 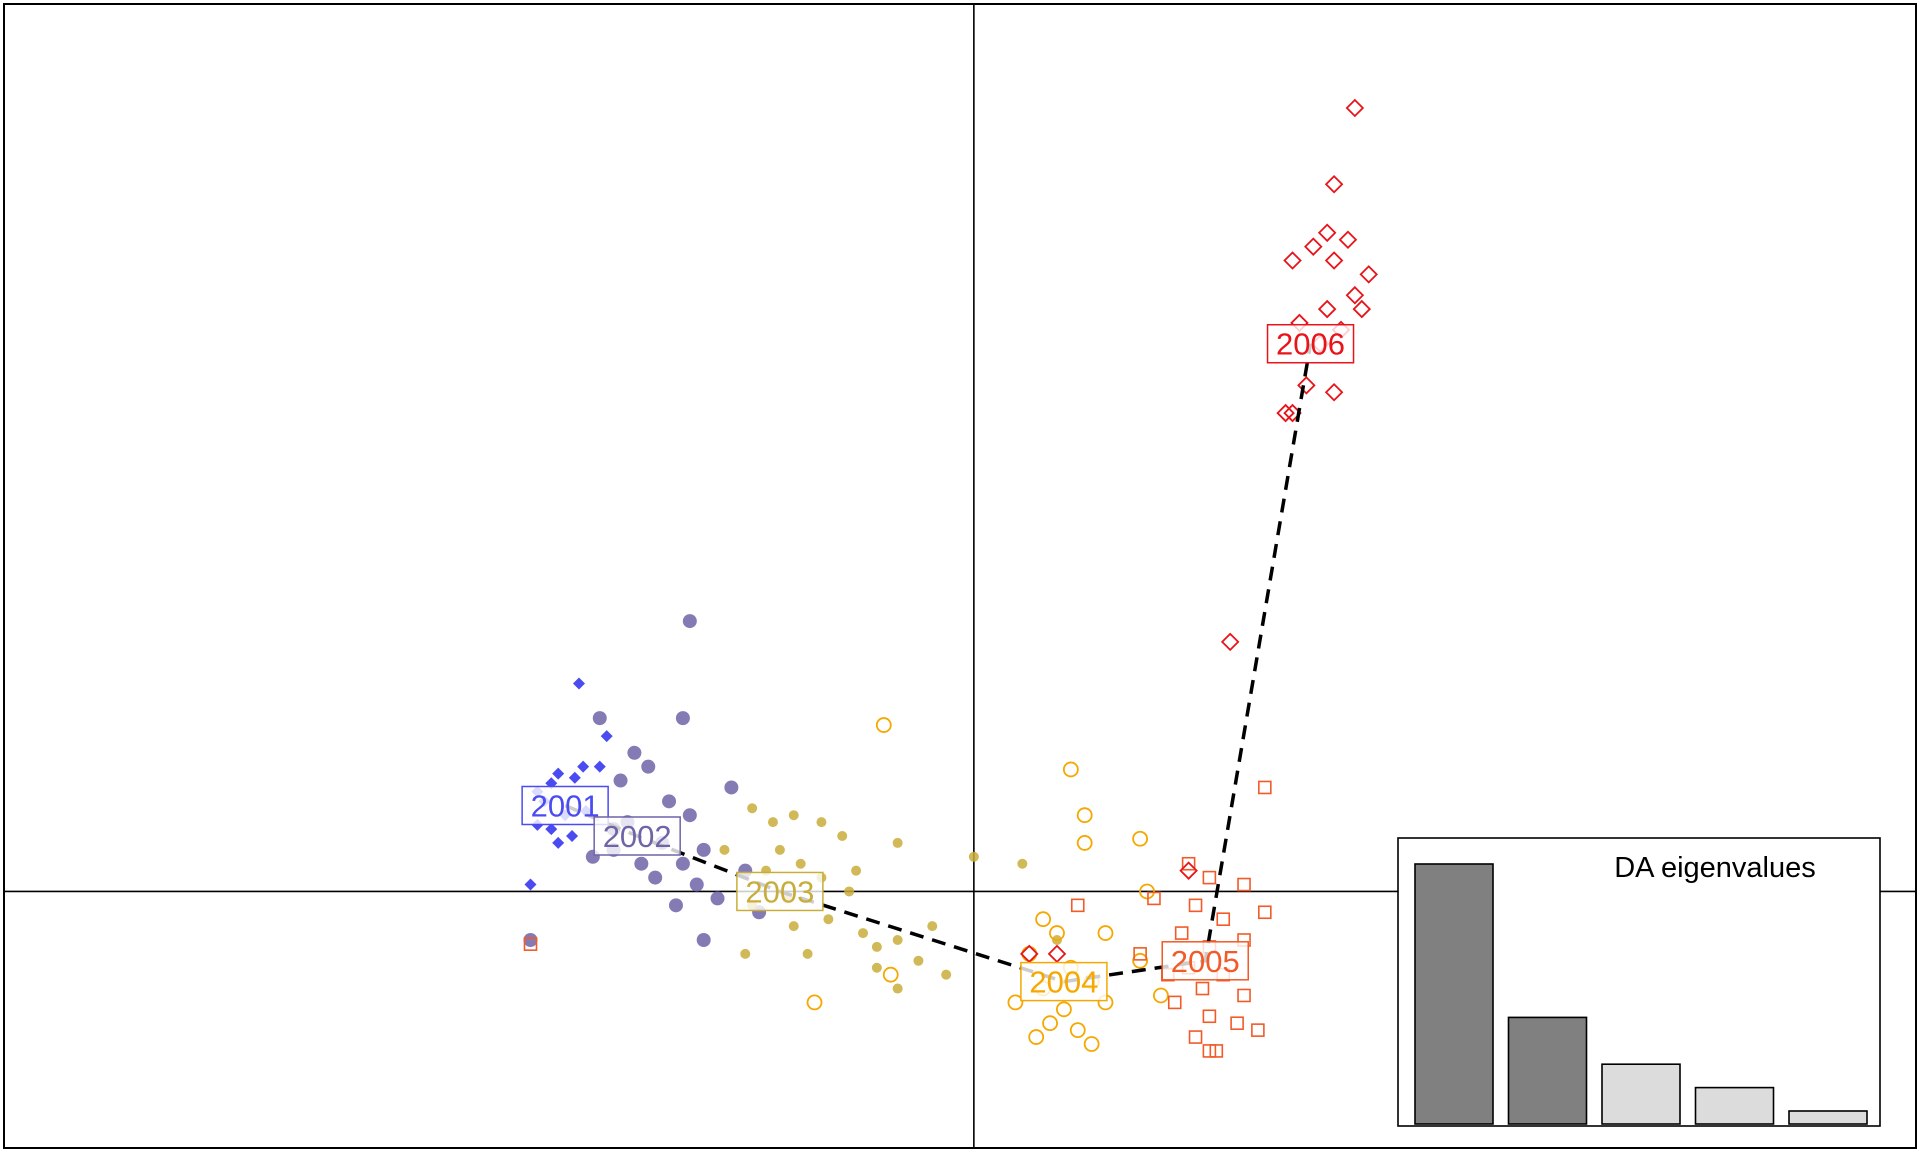 I want to click on group-label-box-2003, so click(x=780, y=891).